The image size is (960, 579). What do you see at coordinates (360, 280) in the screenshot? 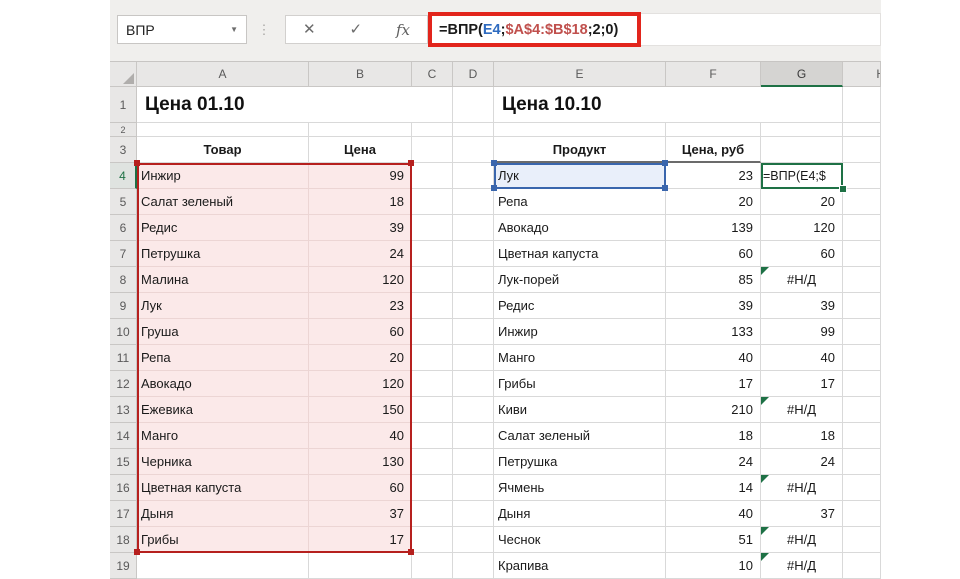
I see `cell-B8: 120` at bounding box center [360, 280].